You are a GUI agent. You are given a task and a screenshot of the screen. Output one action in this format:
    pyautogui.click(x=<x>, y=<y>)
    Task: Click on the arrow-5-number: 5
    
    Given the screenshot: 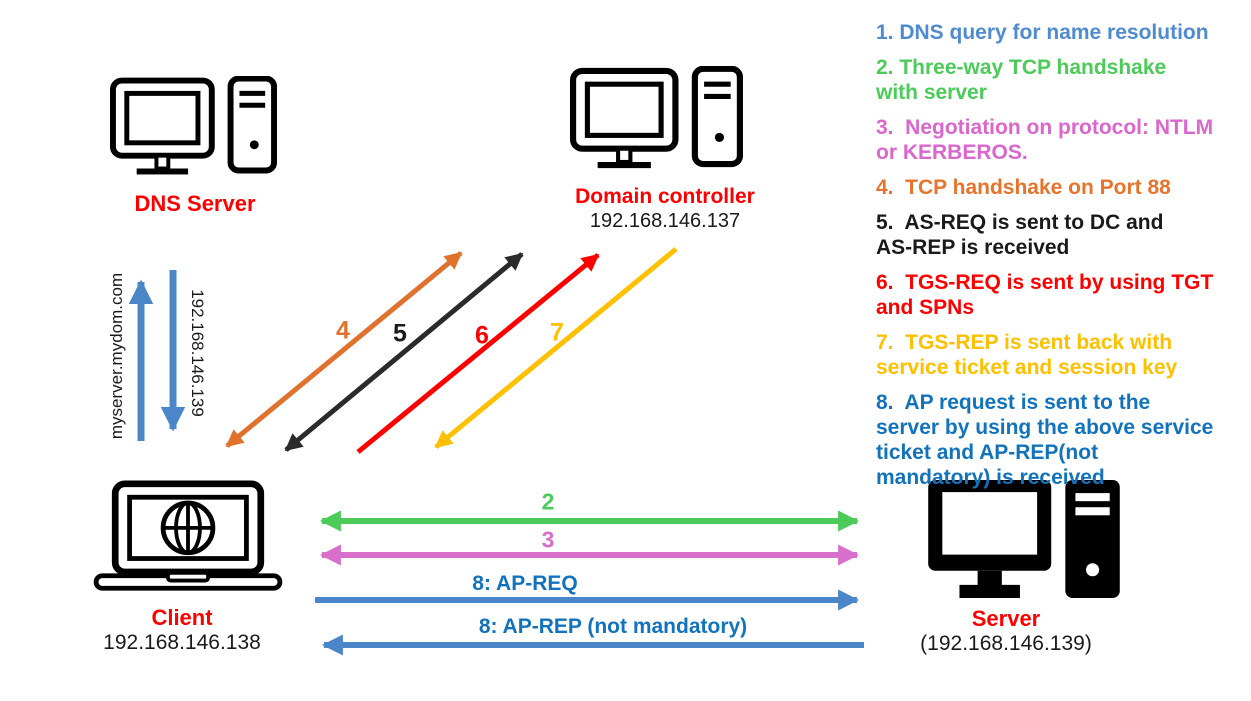 What is the action you would take?
    pyautogui.click(x=400, y=333)
    